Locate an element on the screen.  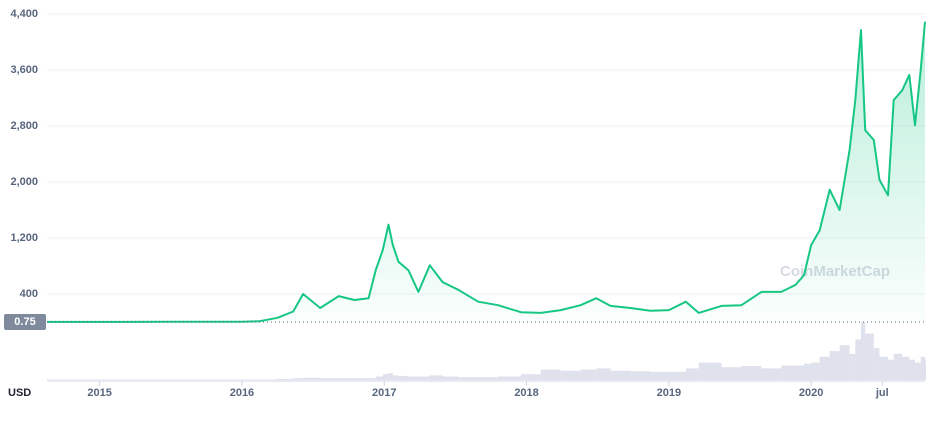
y-tick-label: 1,200 is located at coordinates (24, 238).